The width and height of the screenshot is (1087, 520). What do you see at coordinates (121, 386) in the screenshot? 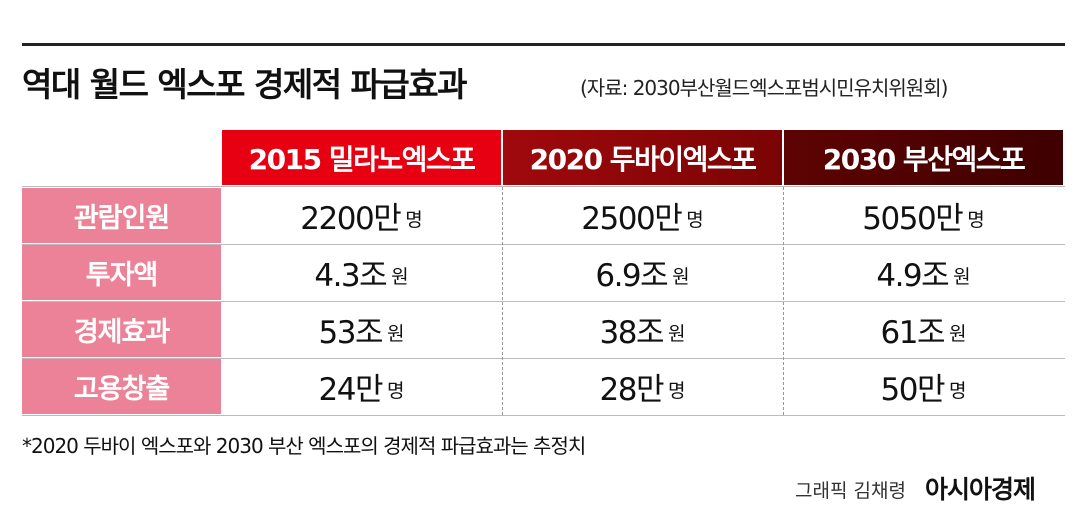
I see `row-label: 고용창출` at bounding box center [121, 386].